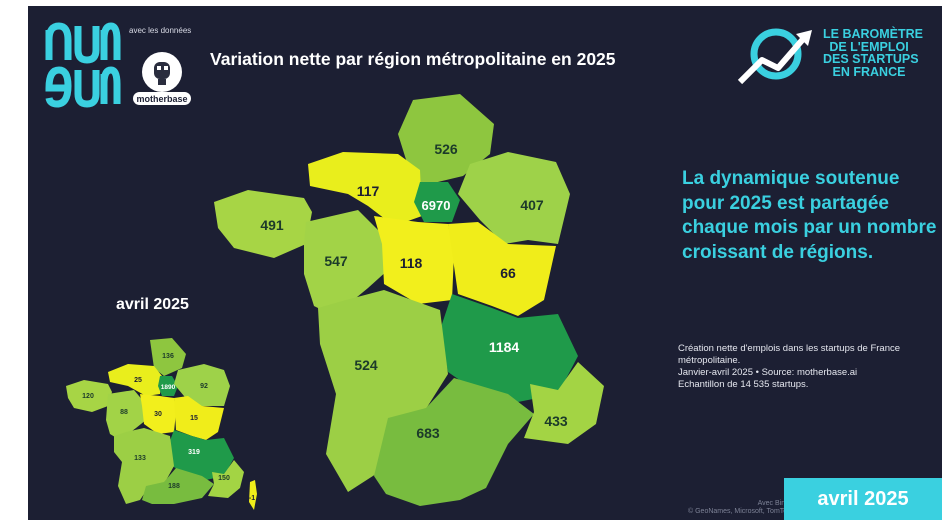  I want to click on region-bretagne, so click(263, 224).